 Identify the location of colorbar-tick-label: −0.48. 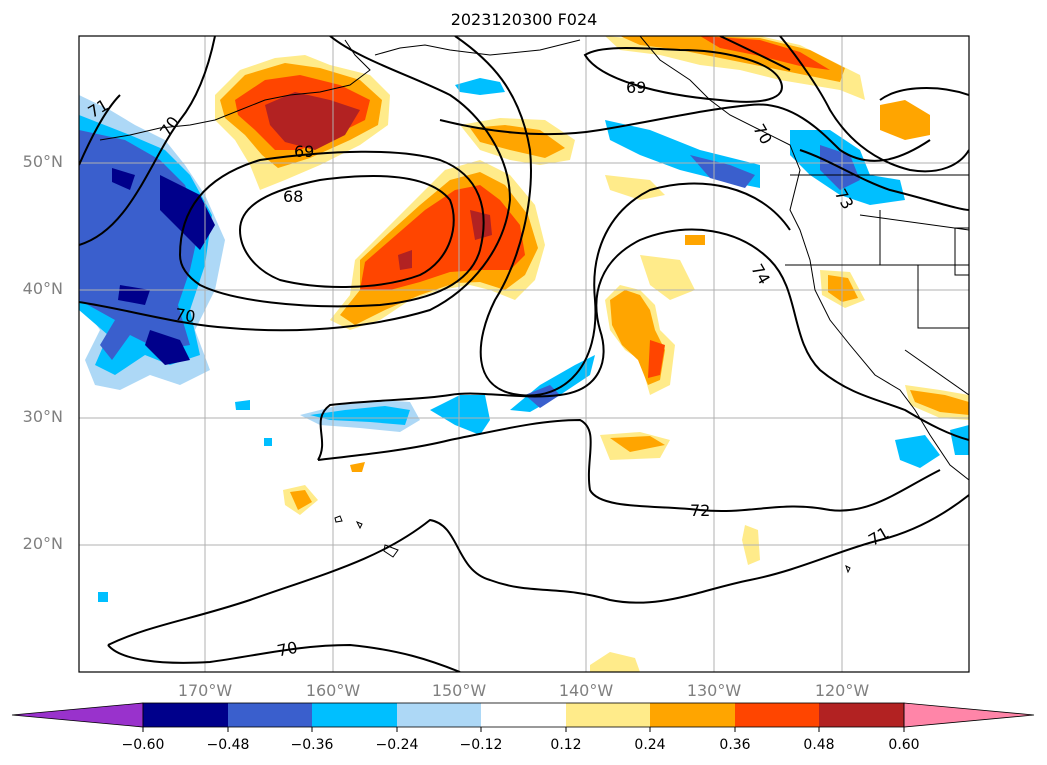
(228, 745).